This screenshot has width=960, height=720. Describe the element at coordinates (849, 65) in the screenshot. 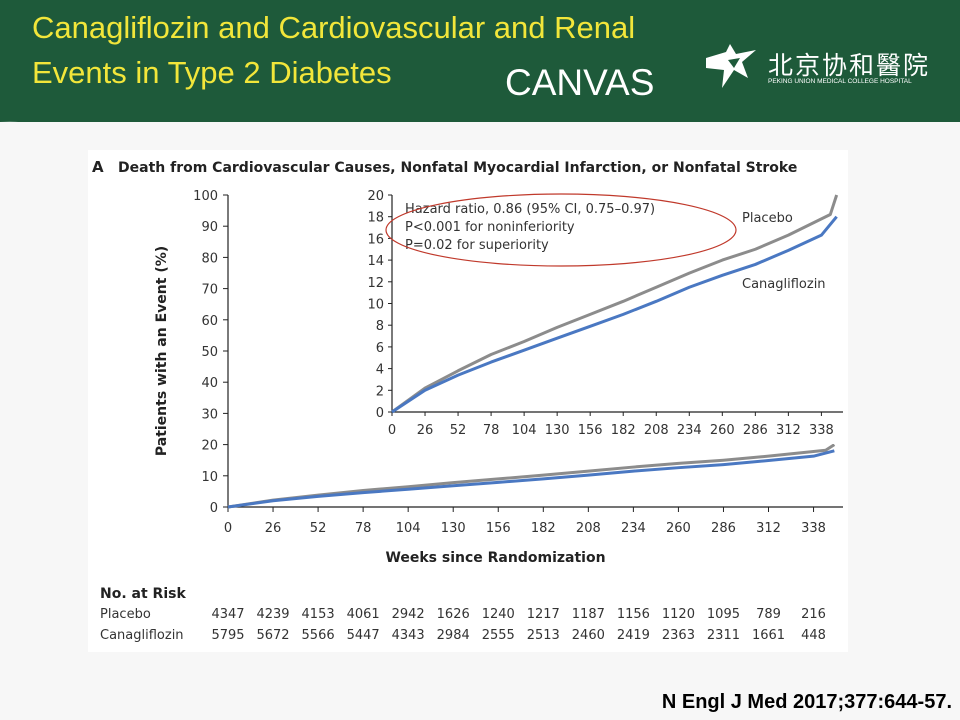

I see `logo-text-cn: 北京协和醫院` at that location.